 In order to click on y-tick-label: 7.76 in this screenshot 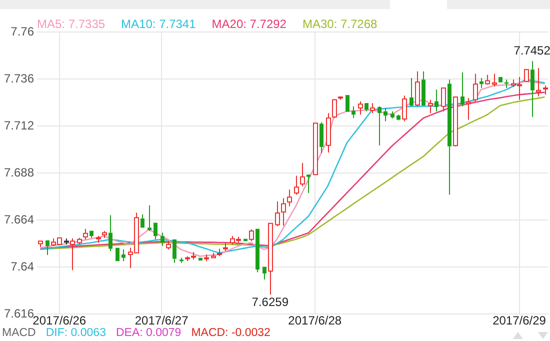, I will do `click(22, 31)`.